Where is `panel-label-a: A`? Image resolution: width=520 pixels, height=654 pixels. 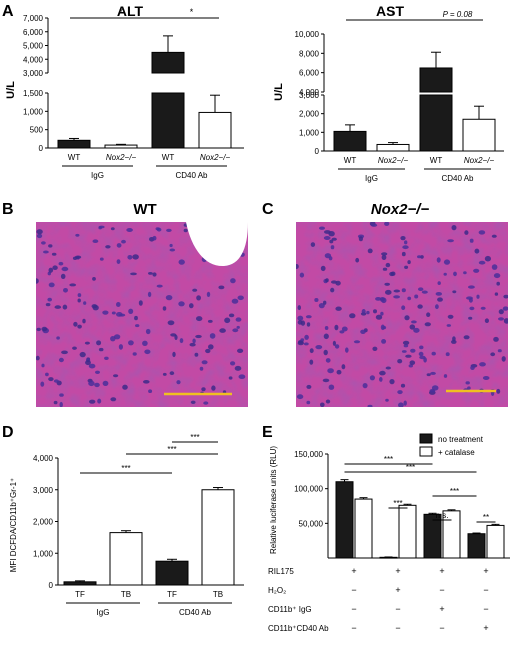 panel-label-a: A is located at coordinates (8, 11).